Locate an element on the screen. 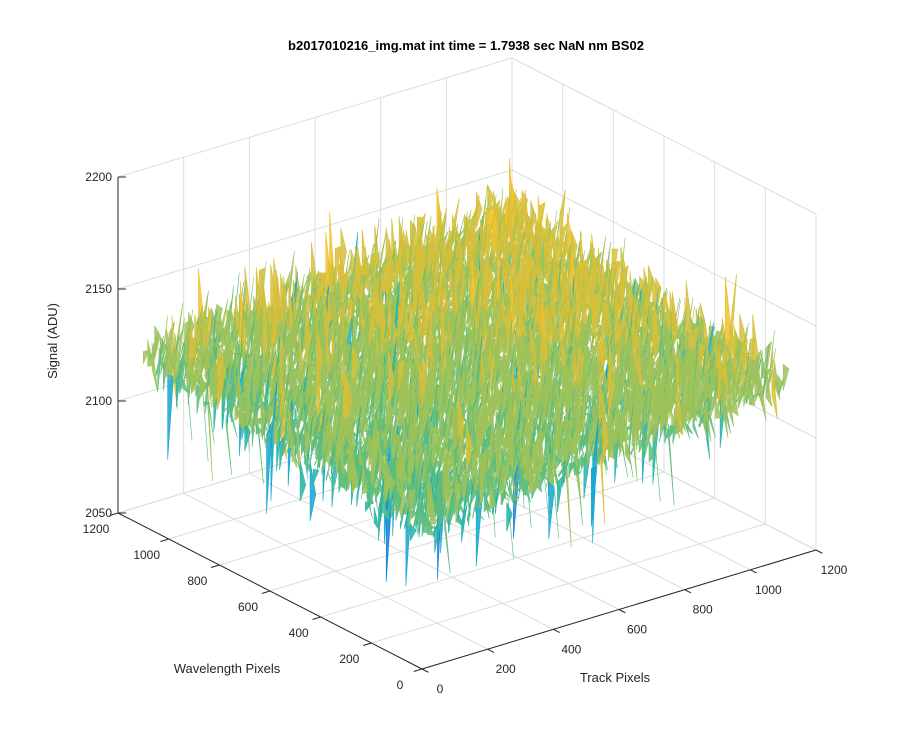 The image size is (900, 750). y-tick-label: 600 is located at coordinates (248, 607).